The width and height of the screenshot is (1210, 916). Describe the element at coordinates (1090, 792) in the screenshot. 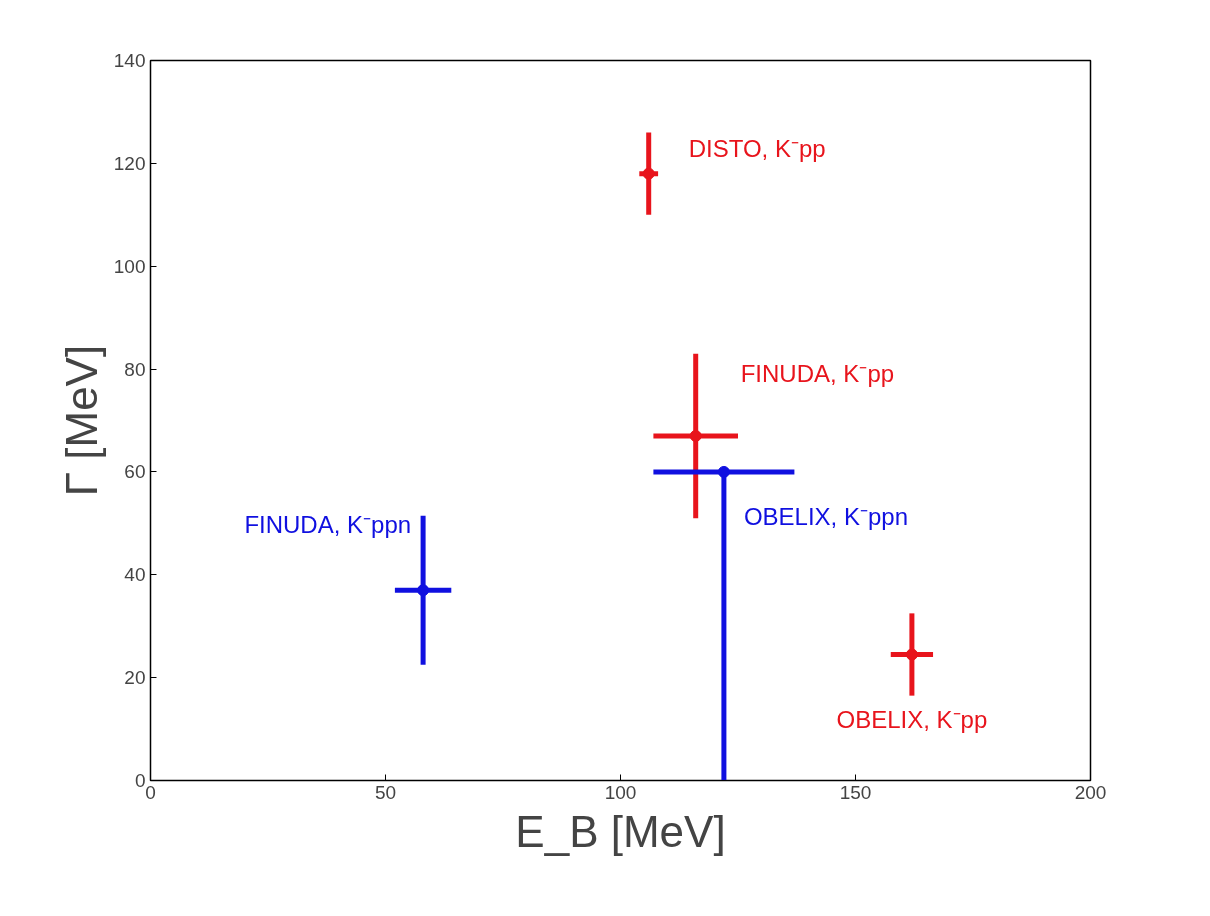

I see `x-tick-label: 200` at that location.